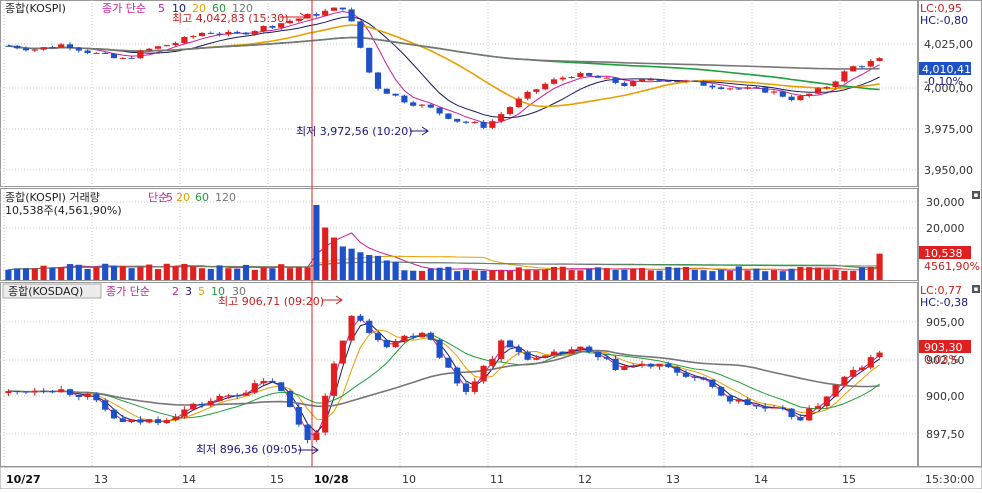 This screenshot has width=982, height=493. Describe the element at coordinates (128, 291) in the screenshot. I see `kosdaq-ma-prefix: 종가 단순` at that location.